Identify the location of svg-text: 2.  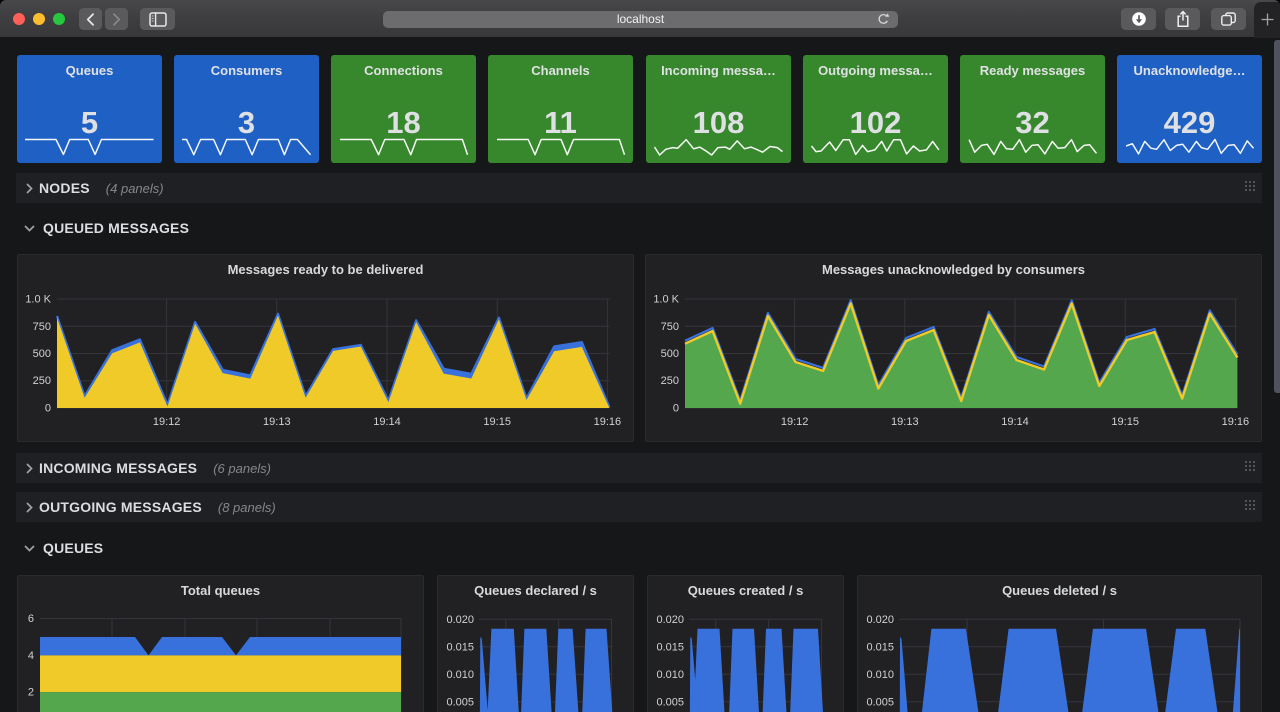
(31, 693).